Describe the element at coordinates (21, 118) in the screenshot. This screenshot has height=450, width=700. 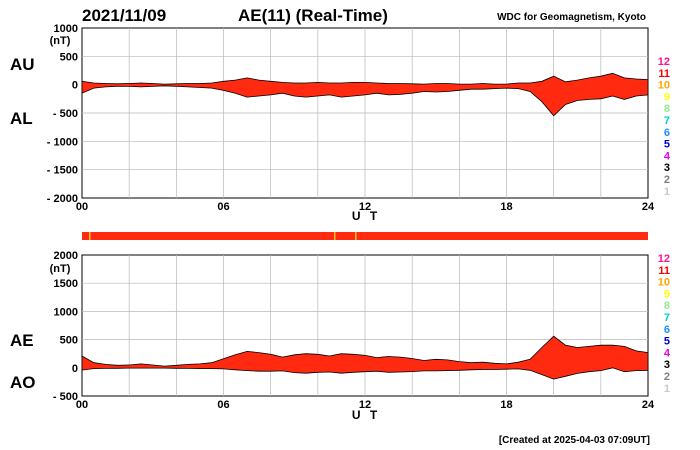
I see `series-label-al: AL` at that location.